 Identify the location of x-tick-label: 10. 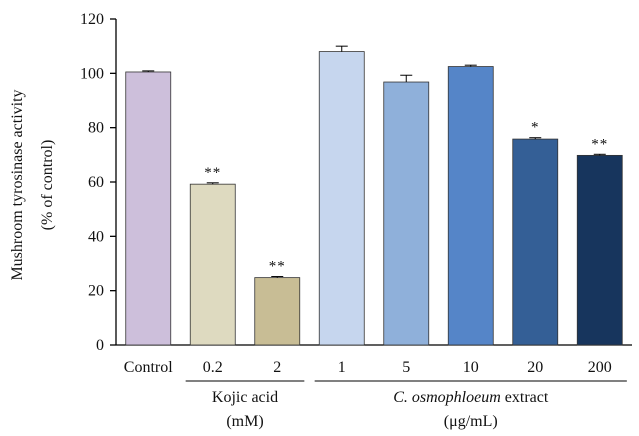
(471, 367).